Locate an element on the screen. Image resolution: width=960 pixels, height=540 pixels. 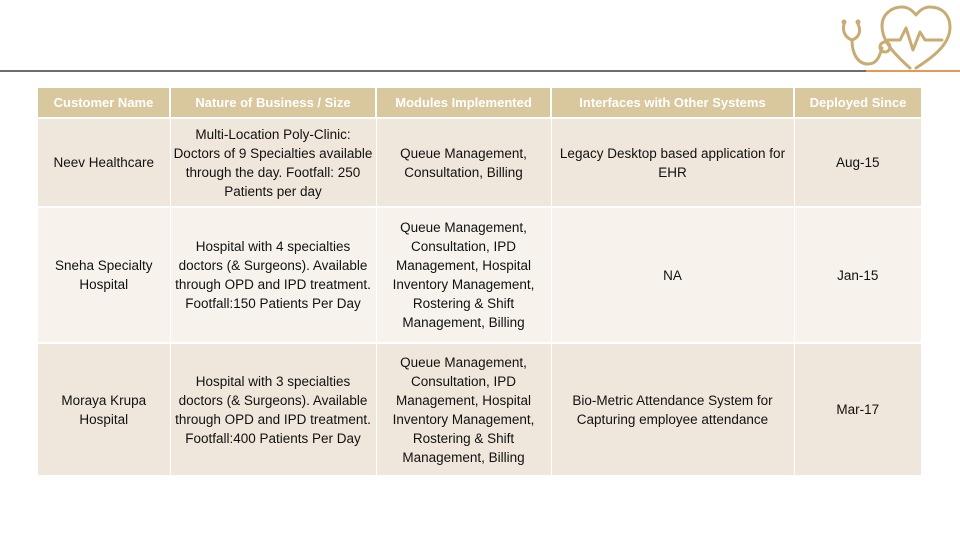
customer-name-cell: Neev Healthcare is located at coordinates (104, 163).